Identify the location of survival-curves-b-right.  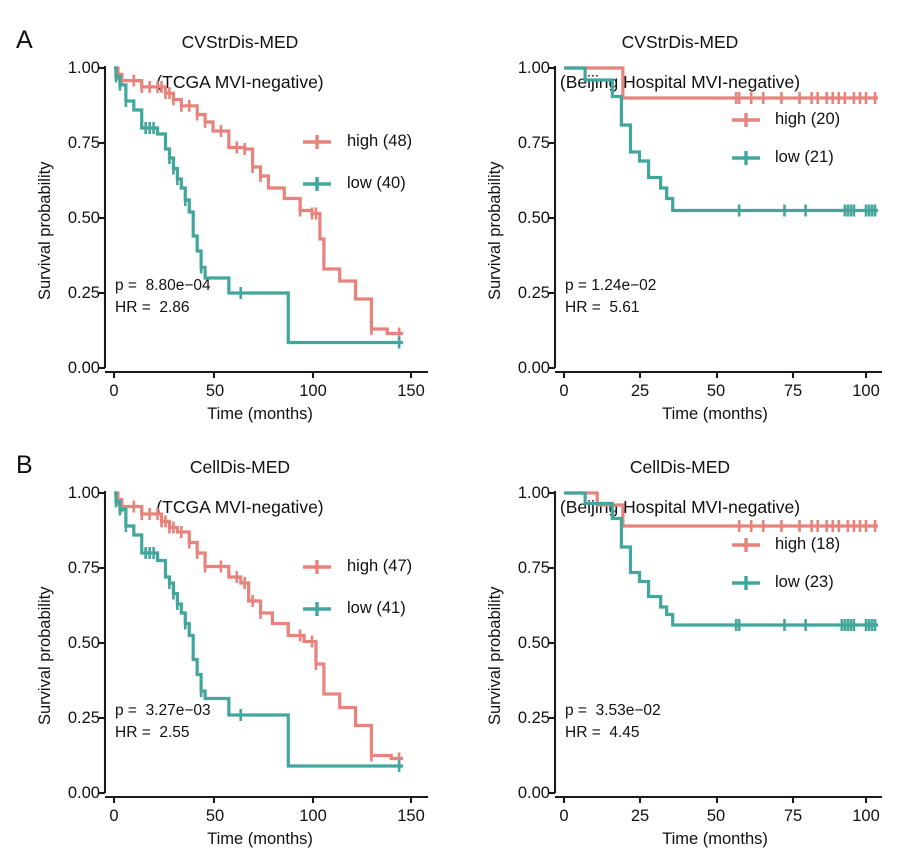
(721, 561).